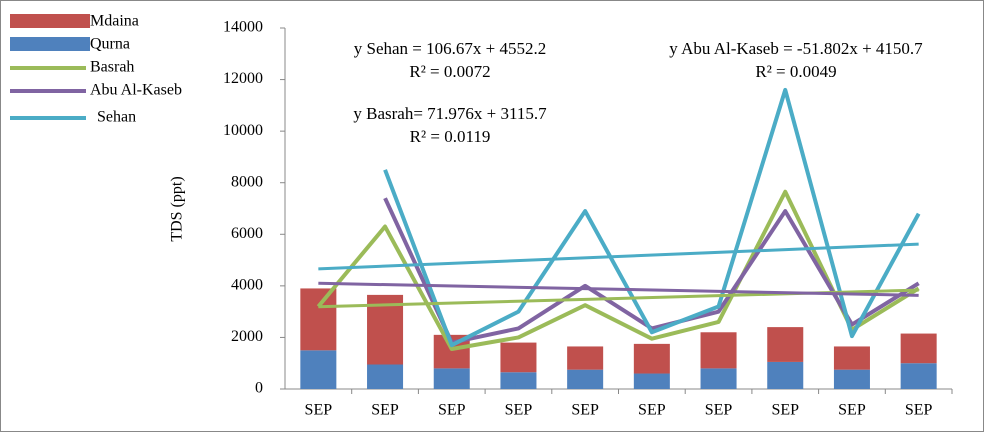  What do you see at coordinates (112, 67) in the screenshot?
I see `legend-label: Basrah` at bounding box center [112, 67].